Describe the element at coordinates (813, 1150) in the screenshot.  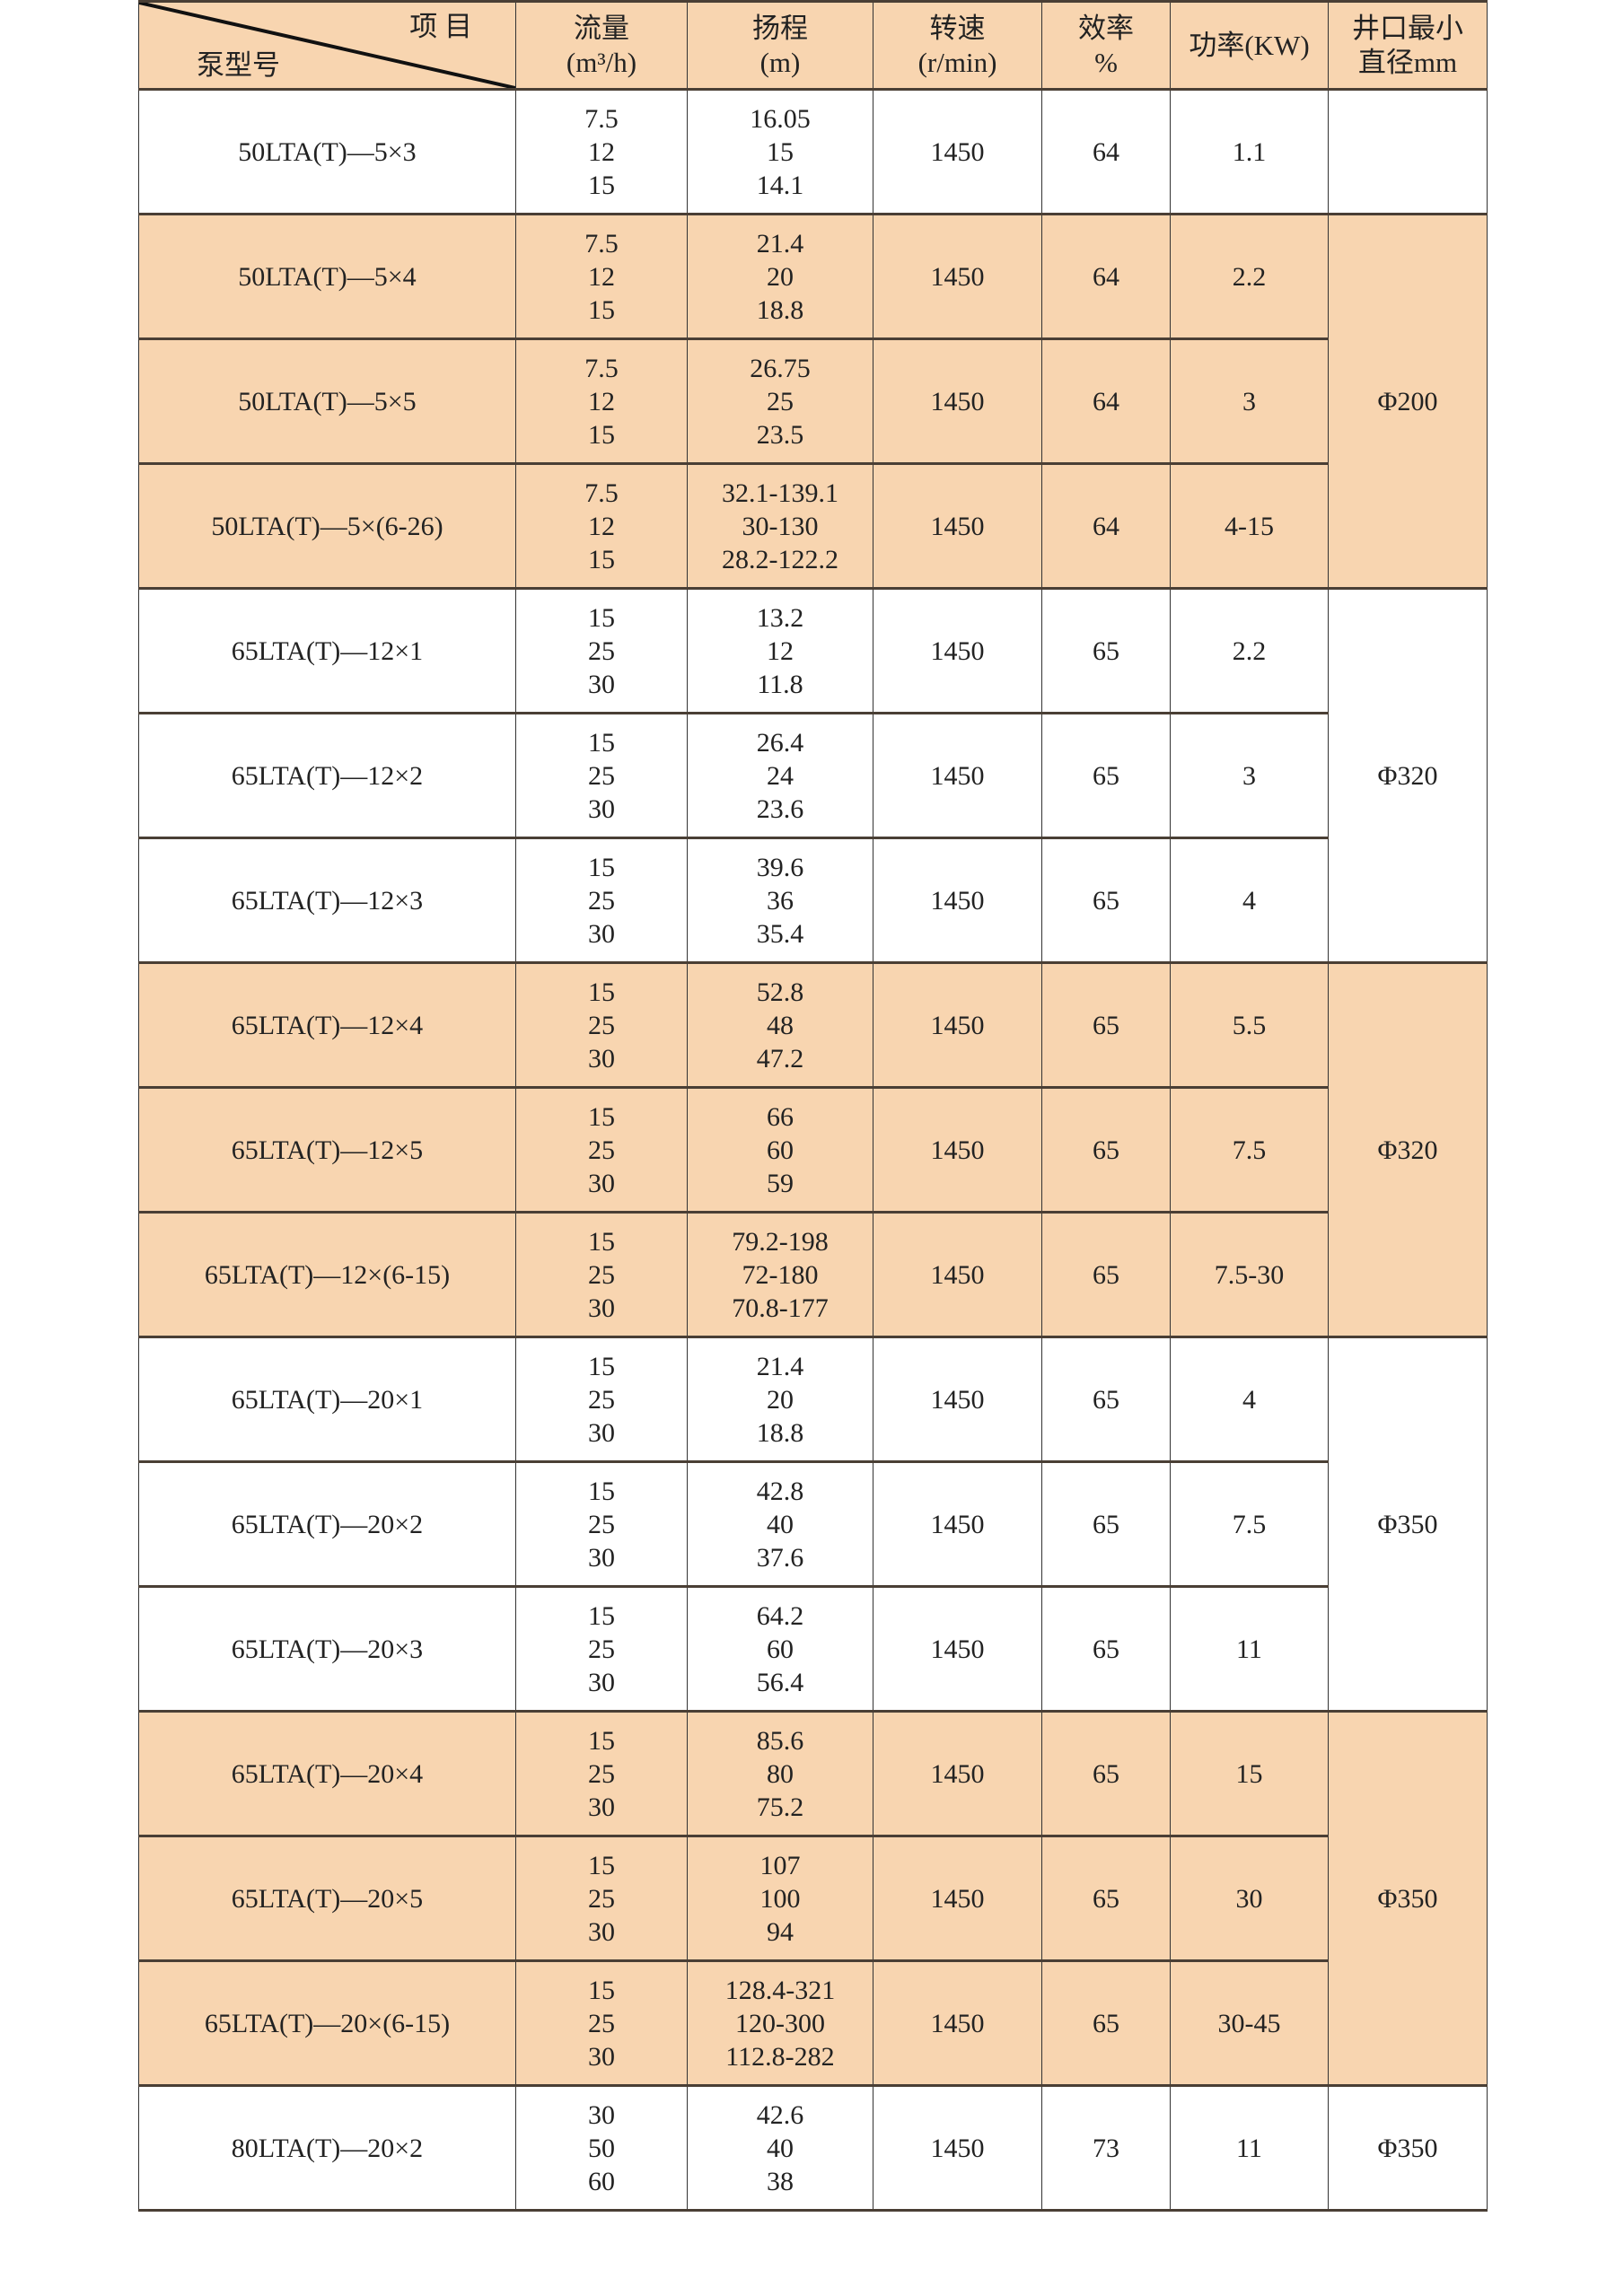
I see `table-row: 65LTA(T)—12×5 15 25 30 66 60 59 1450 65 7.5` at that location.